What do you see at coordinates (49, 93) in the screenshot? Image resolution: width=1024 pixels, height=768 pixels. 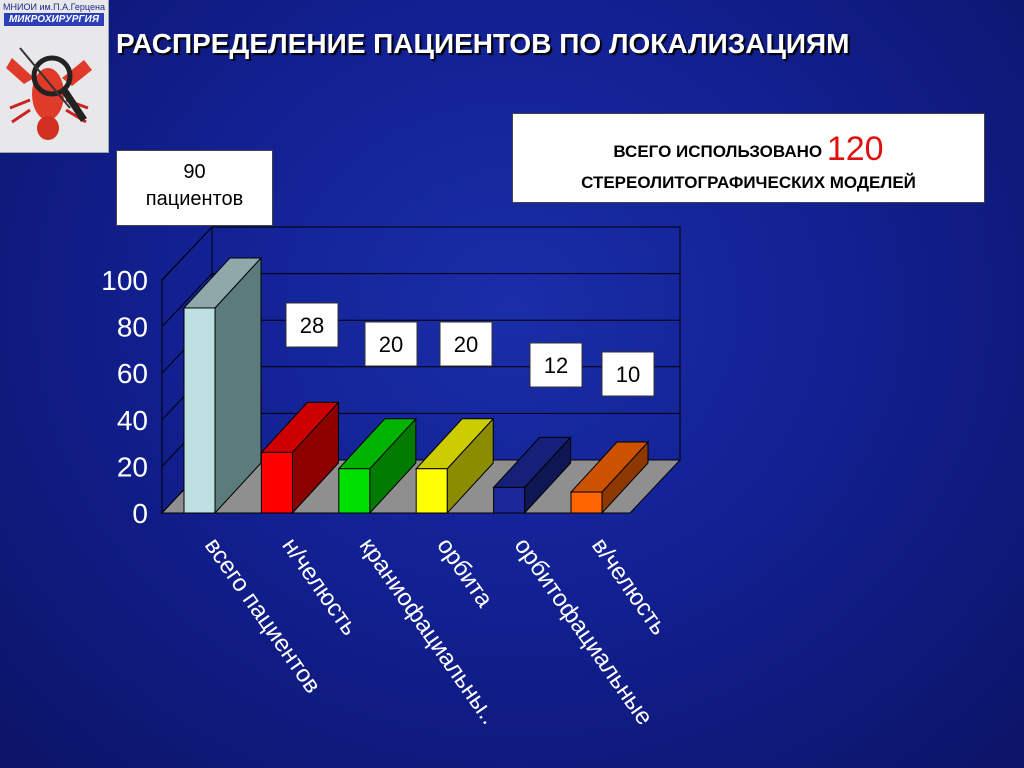 I see `crayfish-magnifier-icon` at bounding box center [49, 93].